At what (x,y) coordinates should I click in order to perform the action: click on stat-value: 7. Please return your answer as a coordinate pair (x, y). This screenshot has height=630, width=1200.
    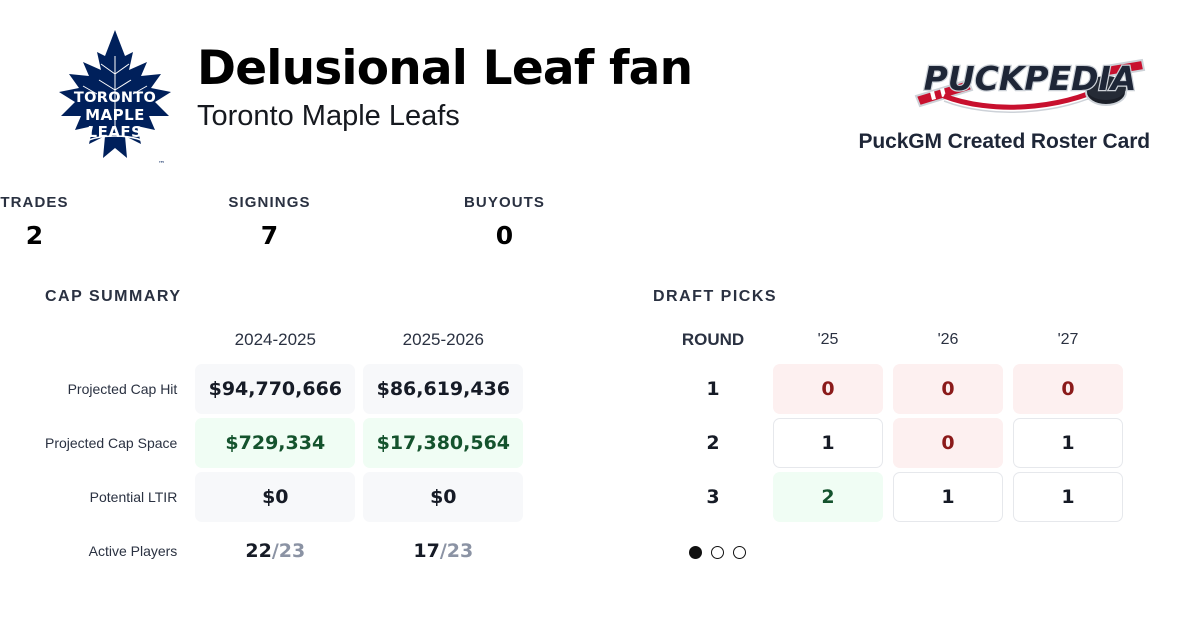
    Looking at the image, I should click on (269, 235).